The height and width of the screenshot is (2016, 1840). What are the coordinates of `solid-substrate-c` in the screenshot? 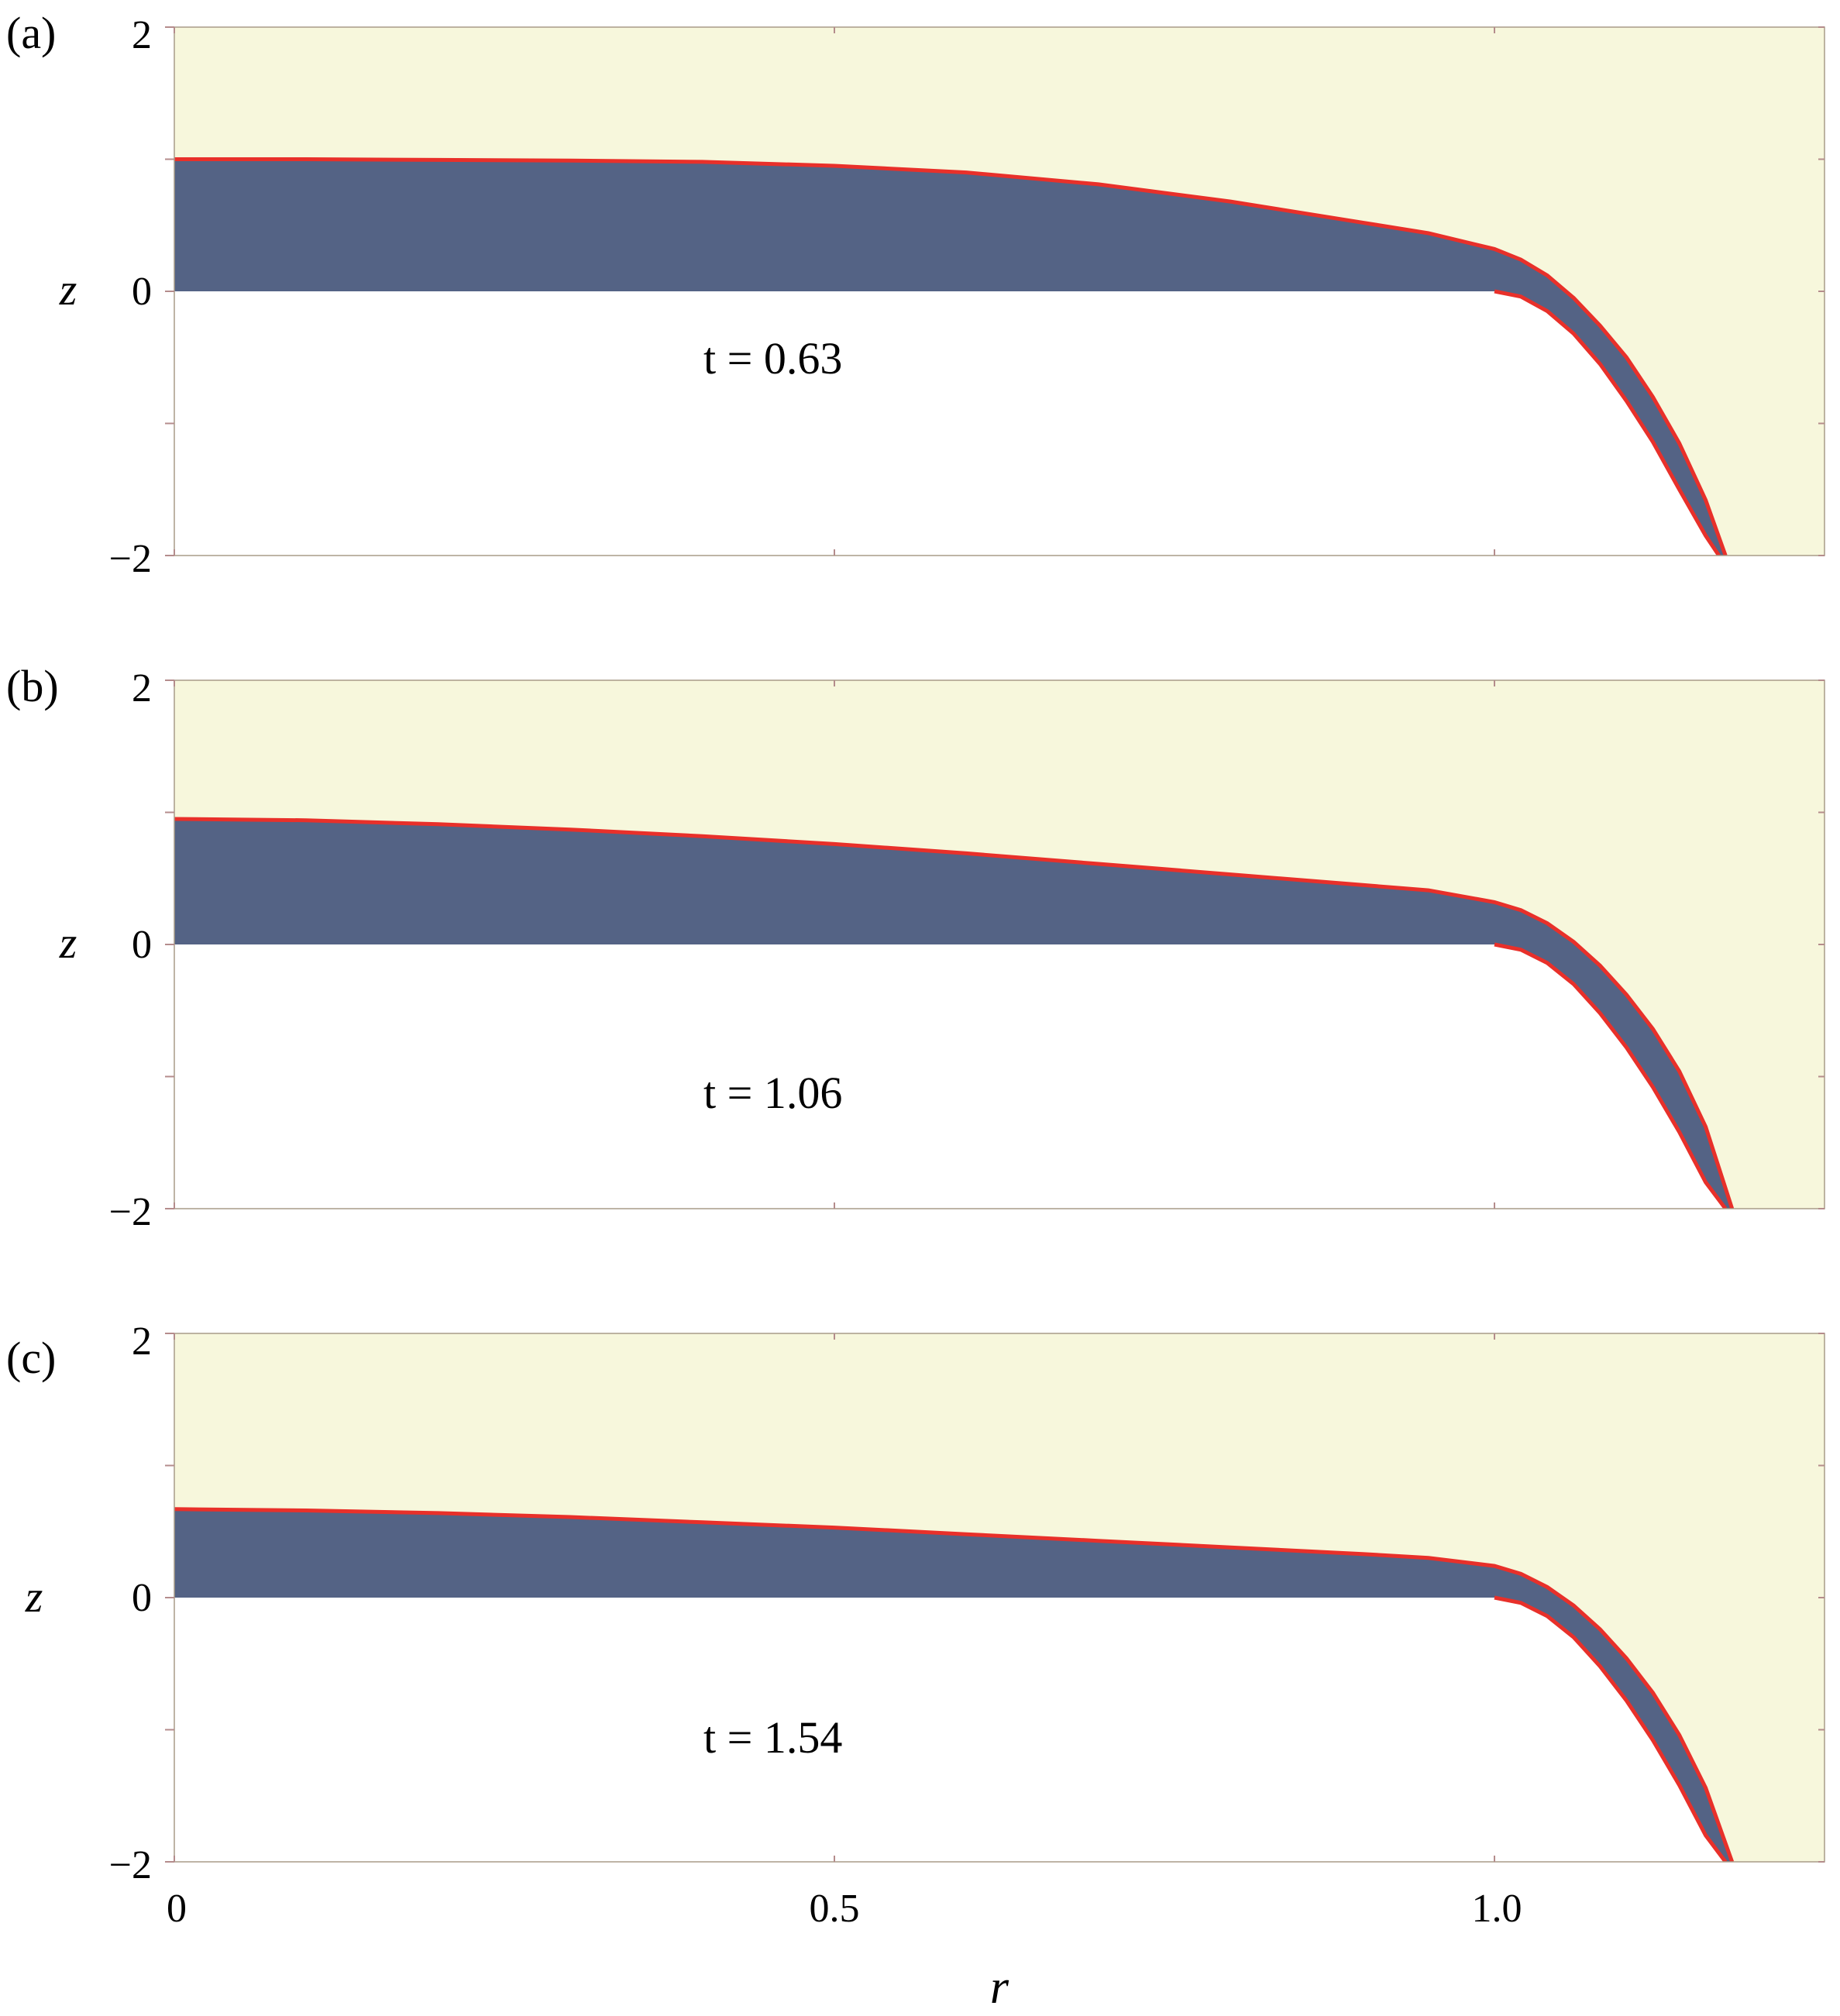 It's located at (950, 1730).